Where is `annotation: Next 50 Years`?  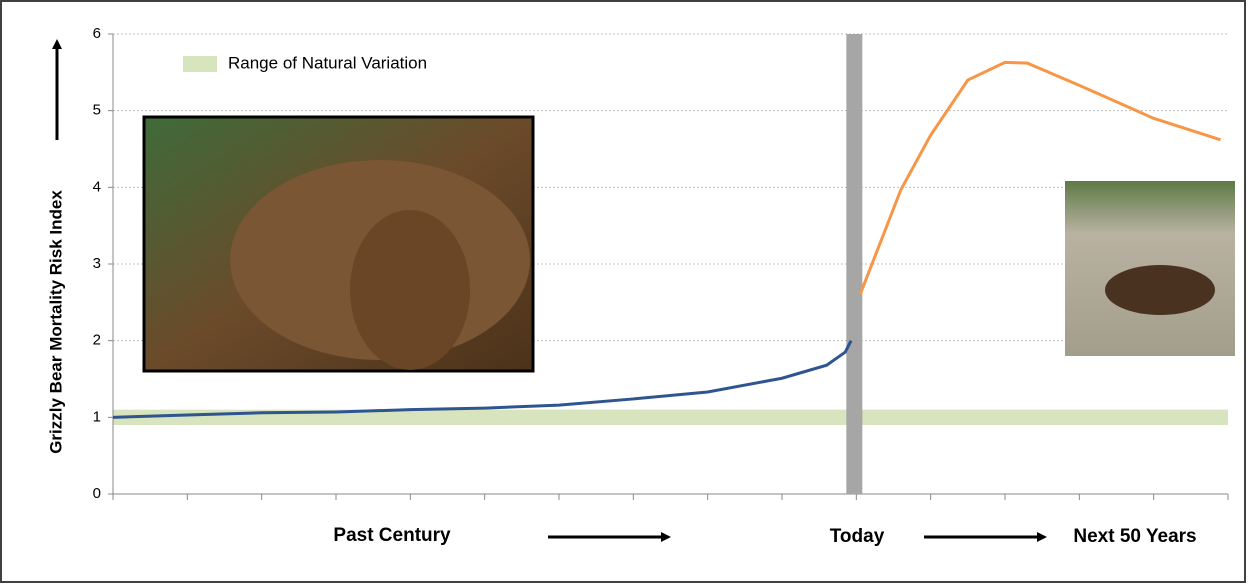 annotation: Next 50 Years is located at coordinates (1134, 536).